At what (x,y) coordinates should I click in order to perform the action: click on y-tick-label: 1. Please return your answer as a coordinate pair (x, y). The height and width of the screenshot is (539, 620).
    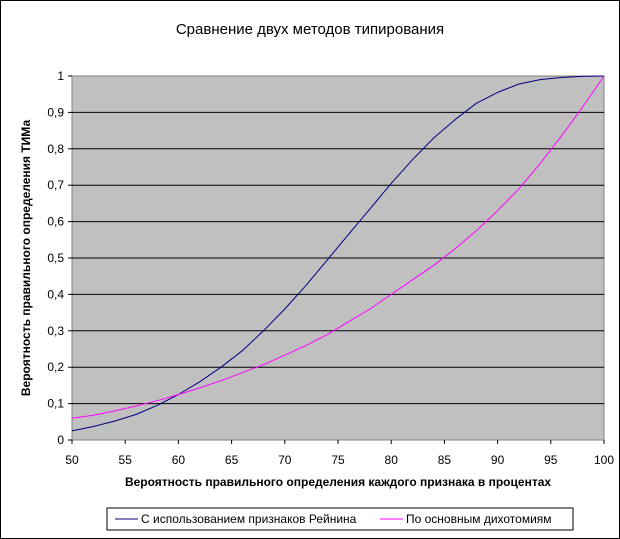
    Looking at the image, I should click on (60, 76).